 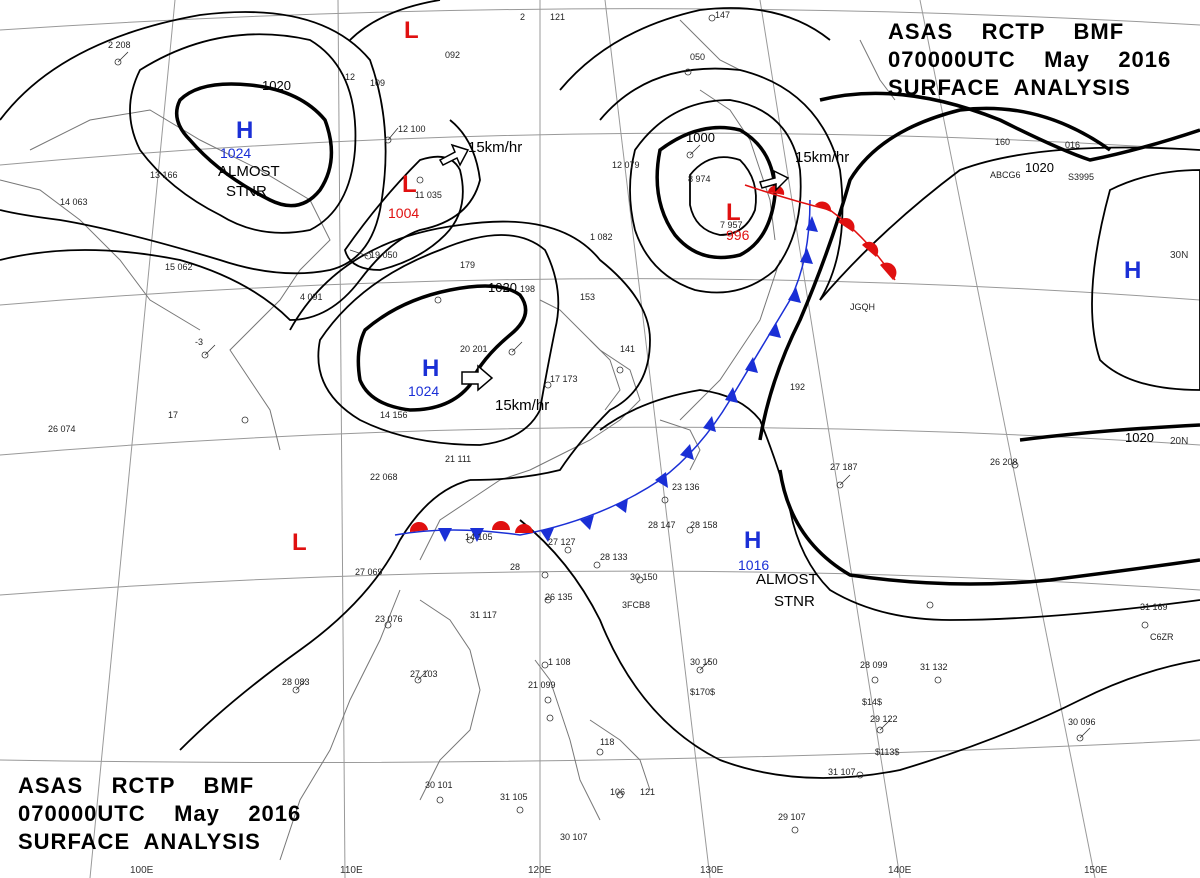 What do you see at coordinates (792, 817) in the screenshot?
I see `svg-text: 29 107` at bounding box center [792, 817].